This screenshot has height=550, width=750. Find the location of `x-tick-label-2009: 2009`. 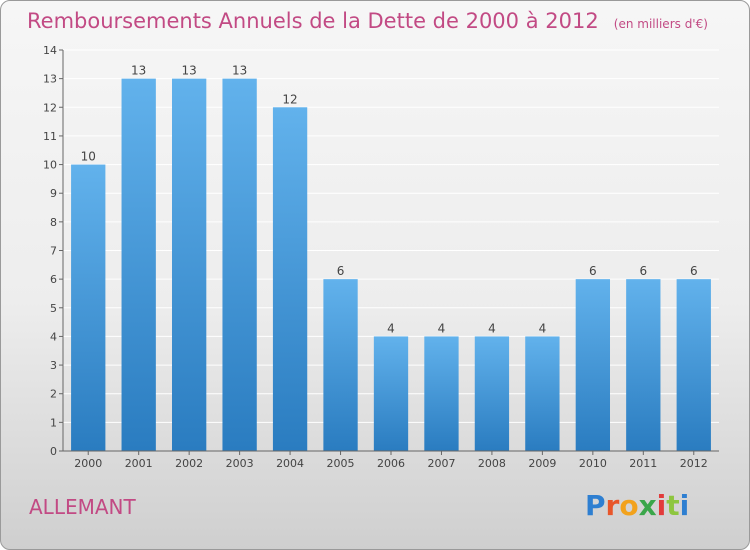

x-tick-label-2009: 2009 is located at coordinates (542, 463).